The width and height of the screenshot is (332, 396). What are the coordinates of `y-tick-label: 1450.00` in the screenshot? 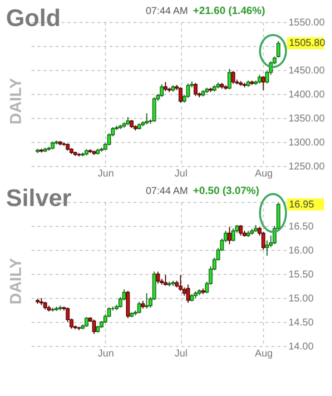 It's located at (307, 71).